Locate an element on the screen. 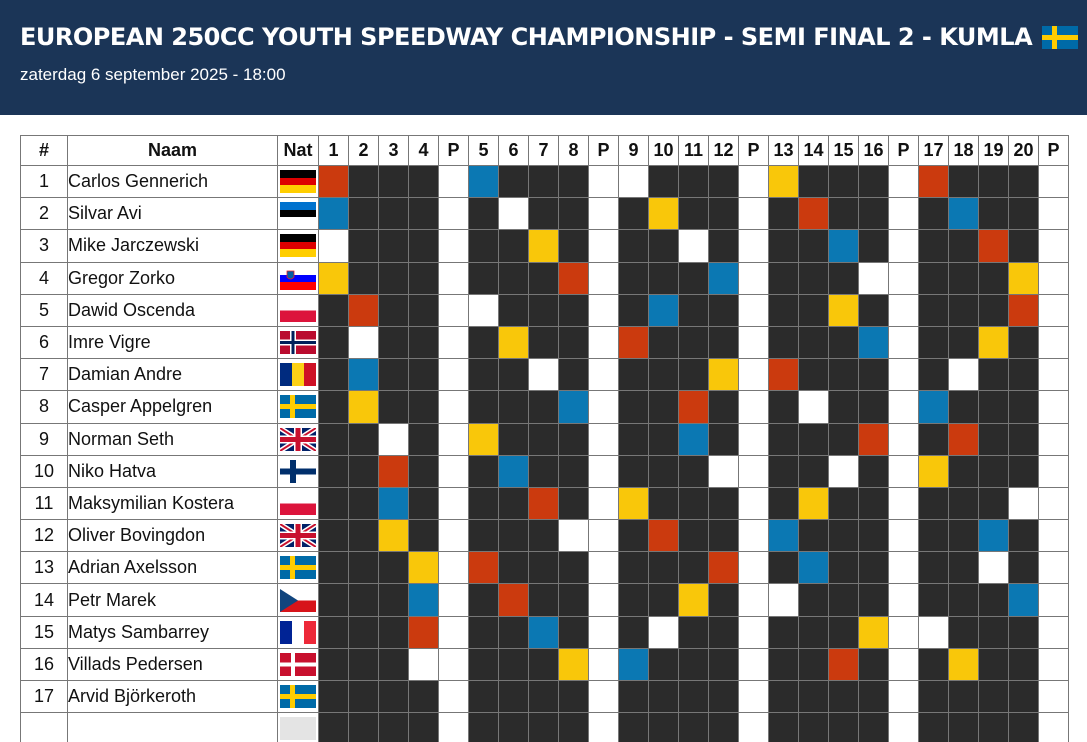 The width and height of the screenshot is (1087, 742). table-row: 7 Damian Andre is located at coordinates (544, 375).